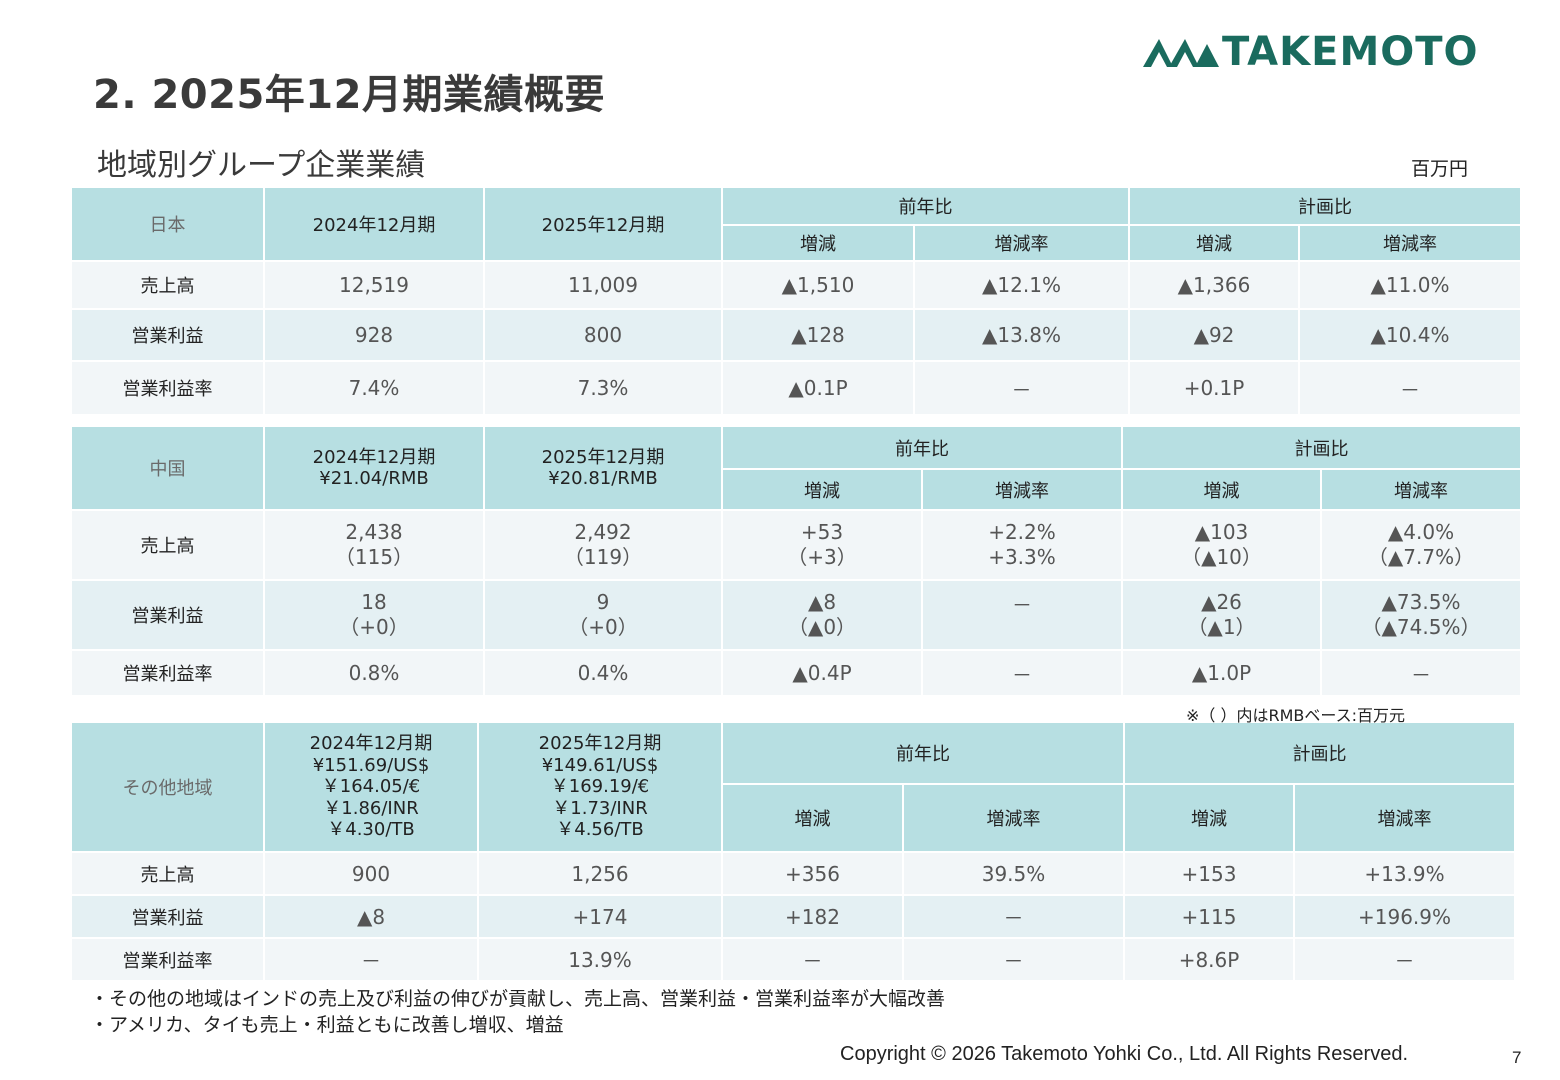 Image resolution: width=1560 pixels, height=1080 pixels. I want to click on col-header-2024: 2024年12月期 ¥21.04/RMB, so click(375, 469).